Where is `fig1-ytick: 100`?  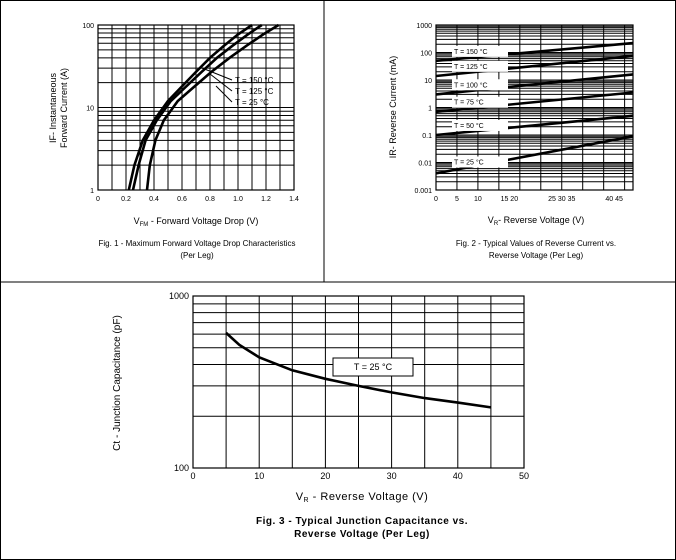
fig1-ytick: 100 is located at coordinates (88, 26).